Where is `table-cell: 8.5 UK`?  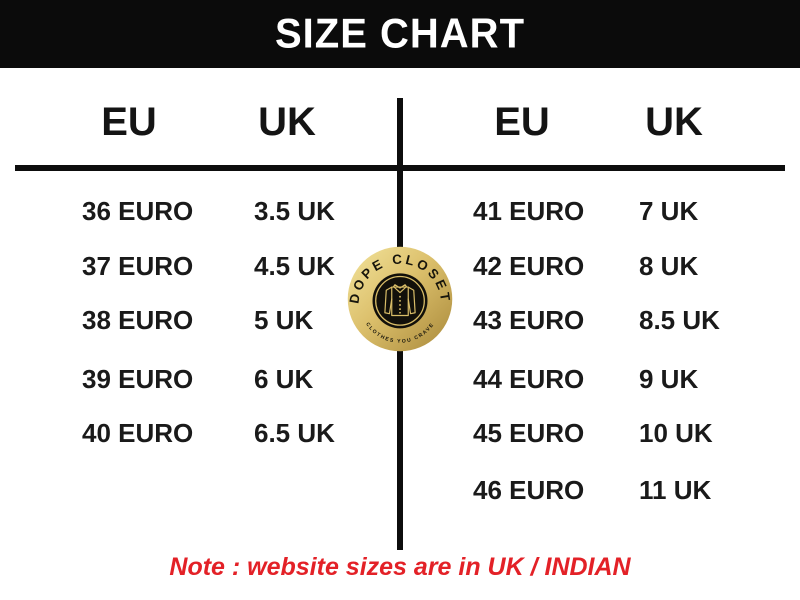
table-cell: 8.5 UK is located at coordinates (679, 320).